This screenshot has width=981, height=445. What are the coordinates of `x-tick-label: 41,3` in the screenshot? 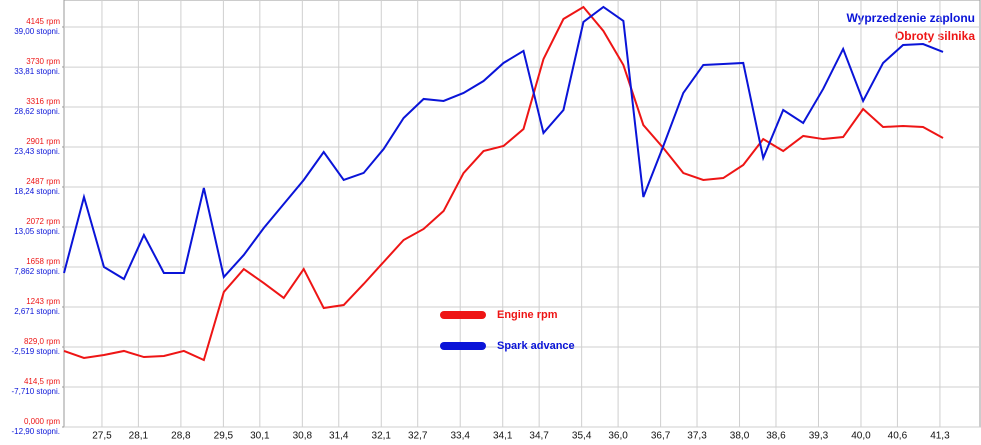 It's located at (940, 436).